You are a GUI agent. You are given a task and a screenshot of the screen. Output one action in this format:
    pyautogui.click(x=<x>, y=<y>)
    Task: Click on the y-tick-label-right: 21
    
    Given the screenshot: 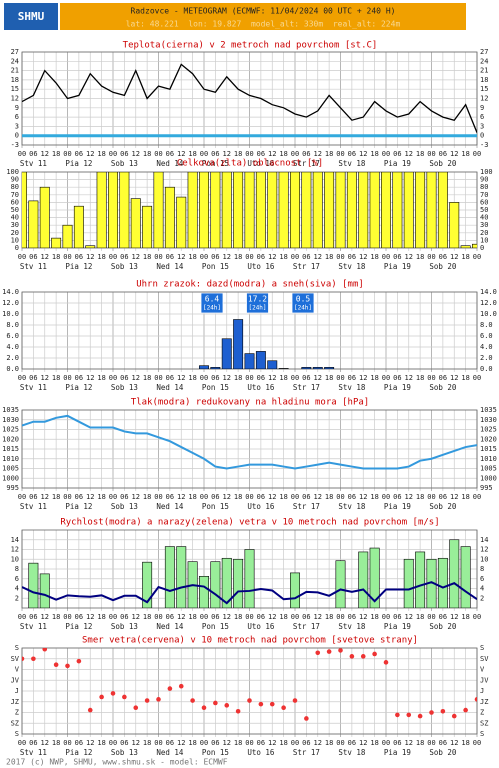 What is the action you would take?
    pyautogui.click(x=484, y=71)
    